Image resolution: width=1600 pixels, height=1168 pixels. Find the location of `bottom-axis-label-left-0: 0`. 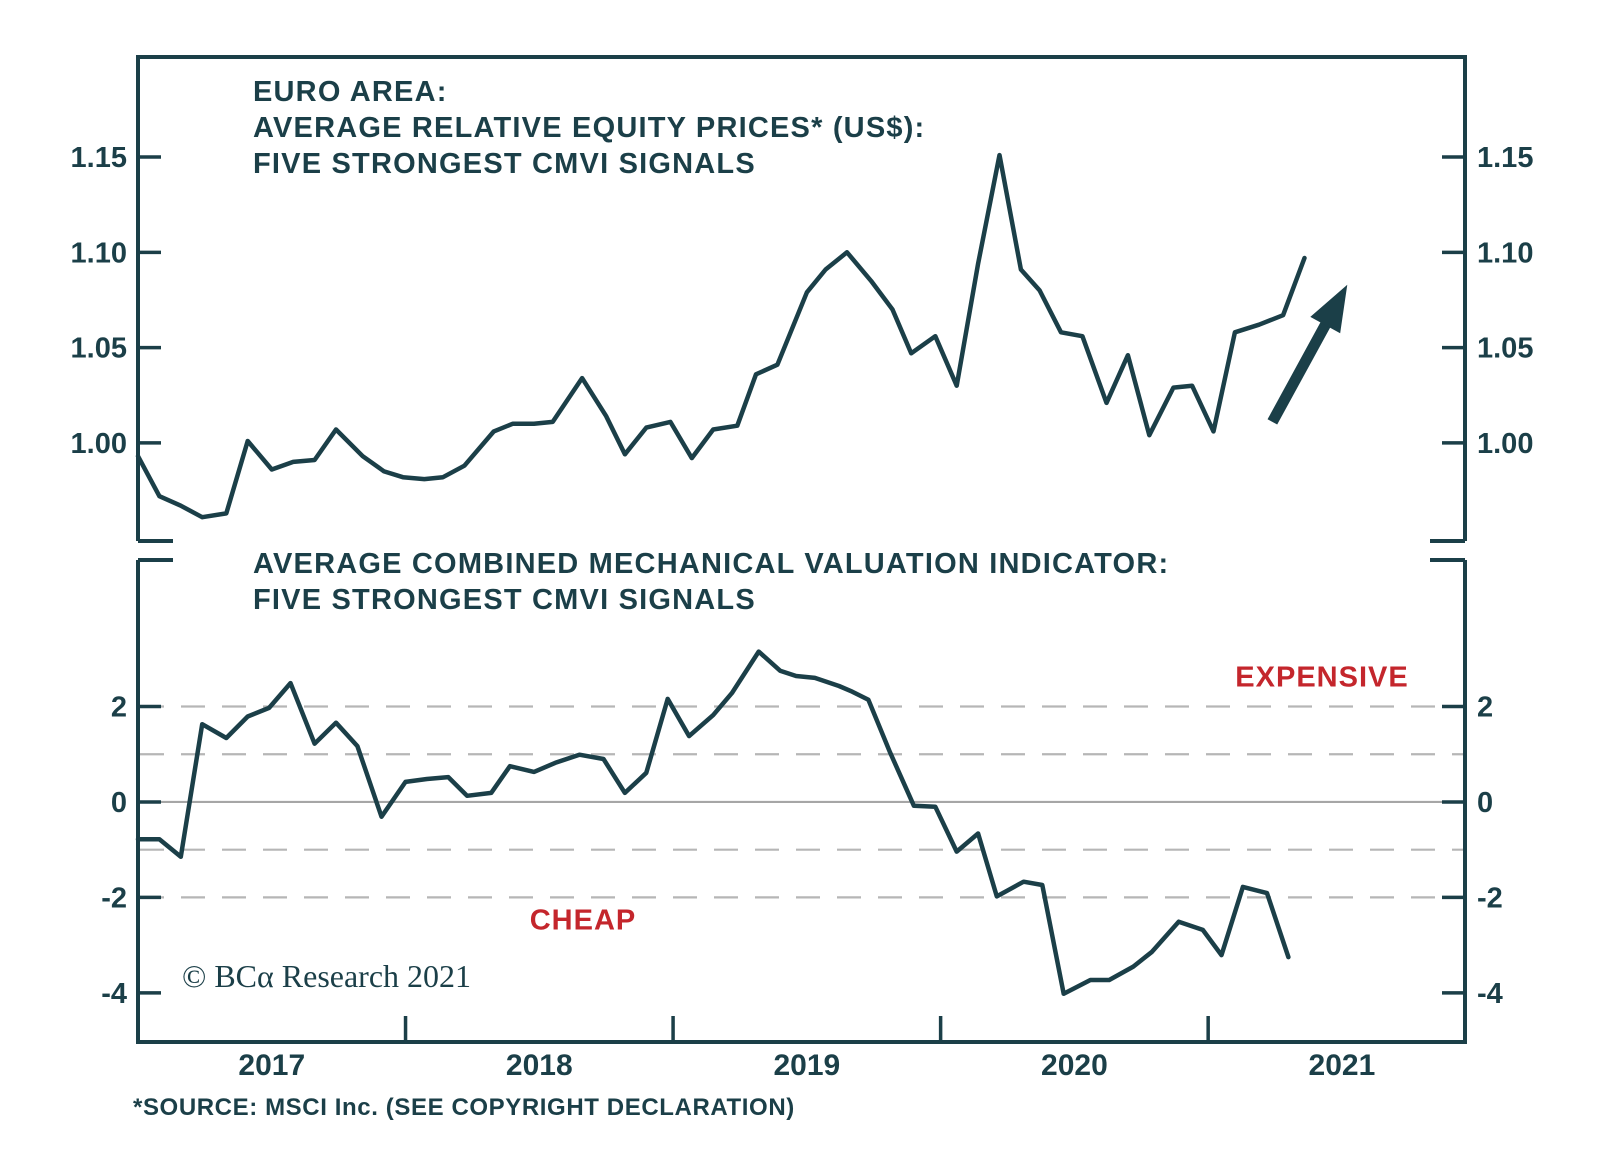

bottom-axis-label-left-0: 0 is located at coordinates (119, 803).